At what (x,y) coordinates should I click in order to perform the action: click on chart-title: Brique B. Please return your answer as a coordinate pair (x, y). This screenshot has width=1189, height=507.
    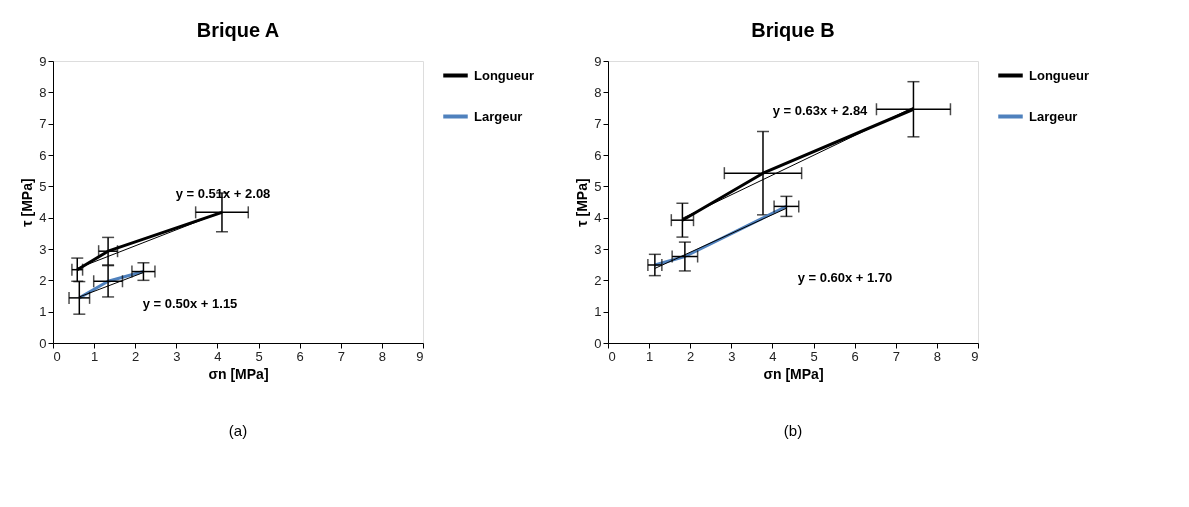
    Looking at the image, I should click on (793, 30).